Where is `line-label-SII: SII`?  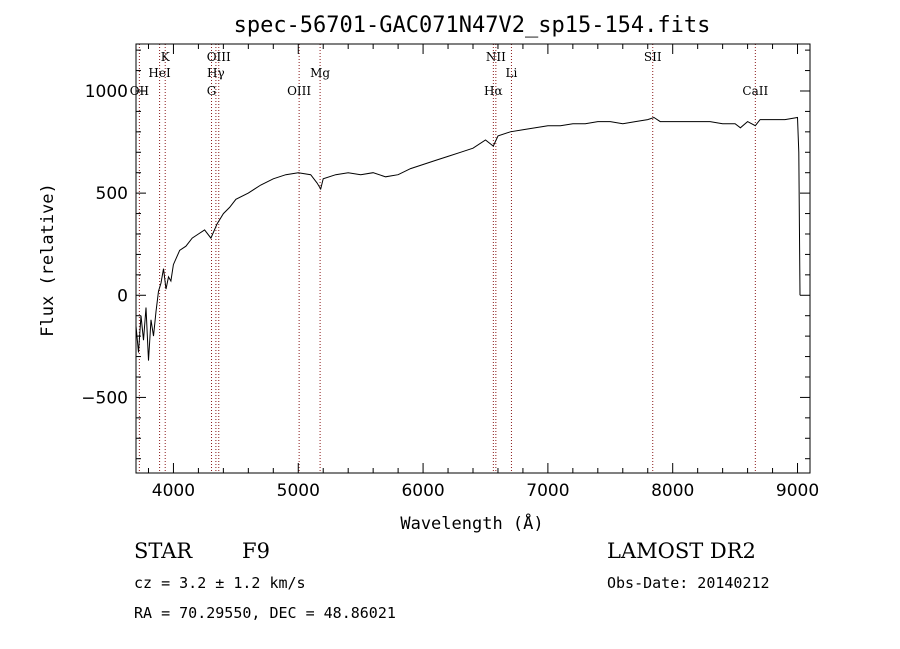
line-label-SII: SII is located at coordinates (653, 57).